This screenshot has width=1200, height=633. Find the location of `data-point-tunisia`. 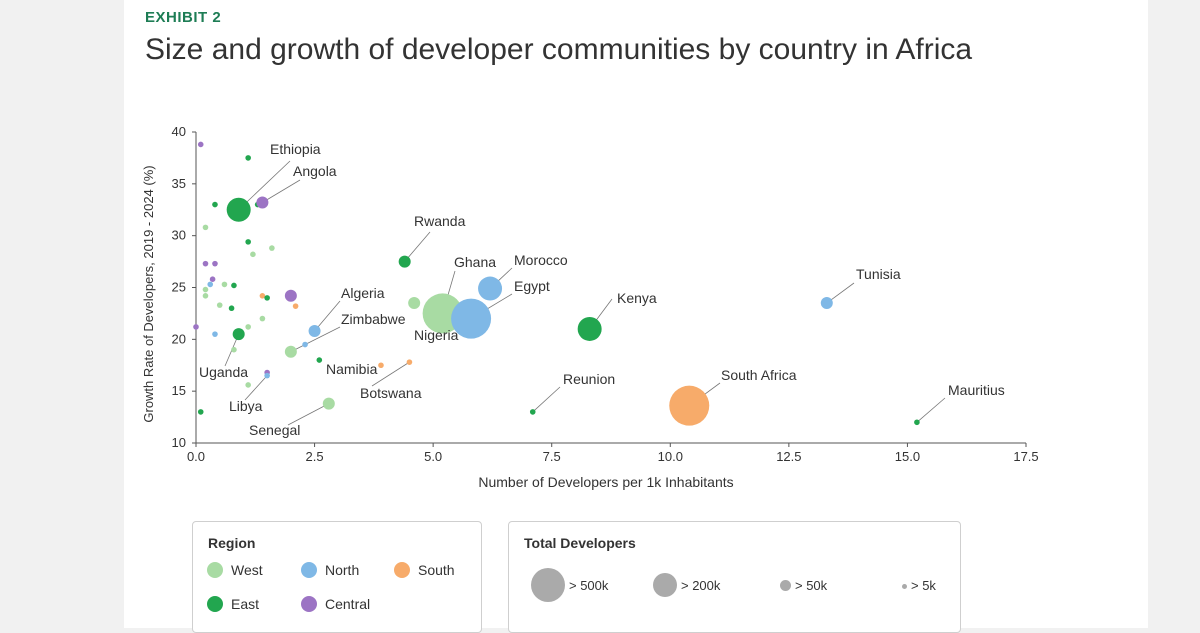

data-point-tunisia is located at coordinates (826, 303).